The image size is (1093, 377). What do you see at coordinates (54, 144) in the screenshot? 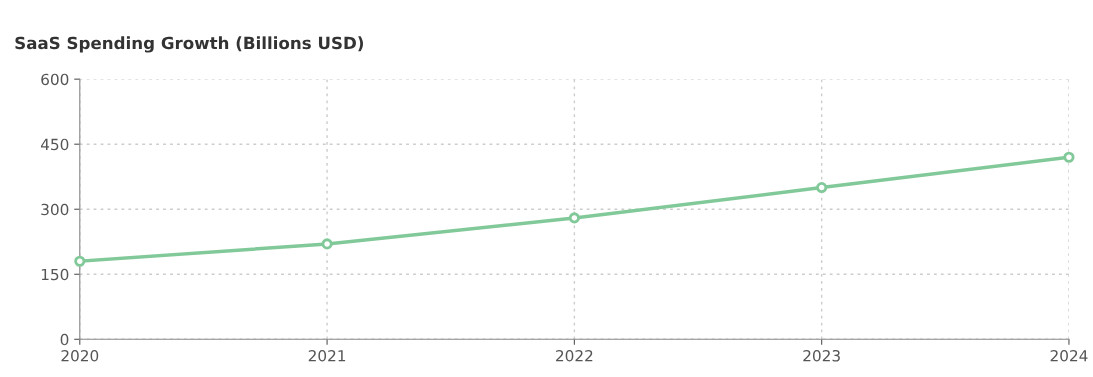
I see `y-tick-label: 450` at bounding box center [54, 144].